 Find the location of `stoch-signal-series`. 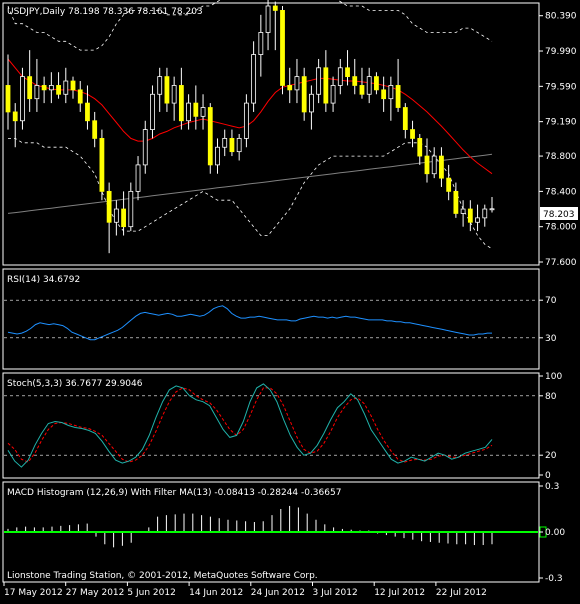

stoch-signal-series is located at coordinates (250, 425).